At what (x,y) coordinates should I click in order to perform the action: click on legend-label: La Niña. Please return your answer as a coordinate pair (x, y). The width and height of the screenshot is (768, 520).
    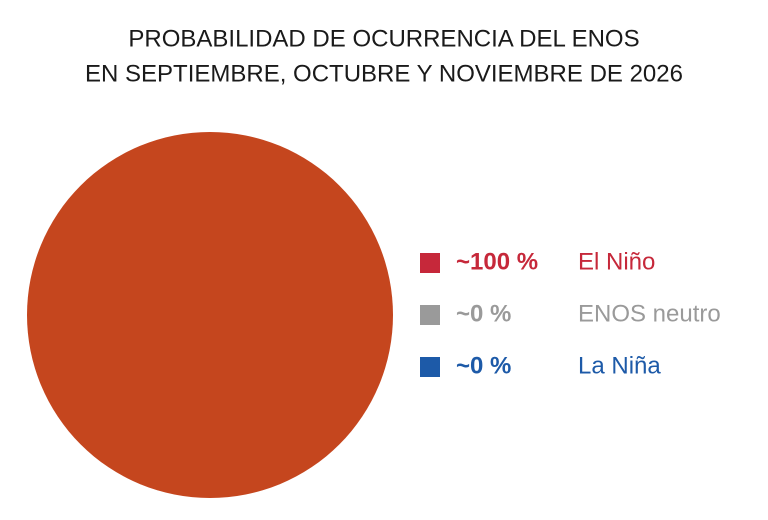
    Looking at the image, I should click on (619, 365).